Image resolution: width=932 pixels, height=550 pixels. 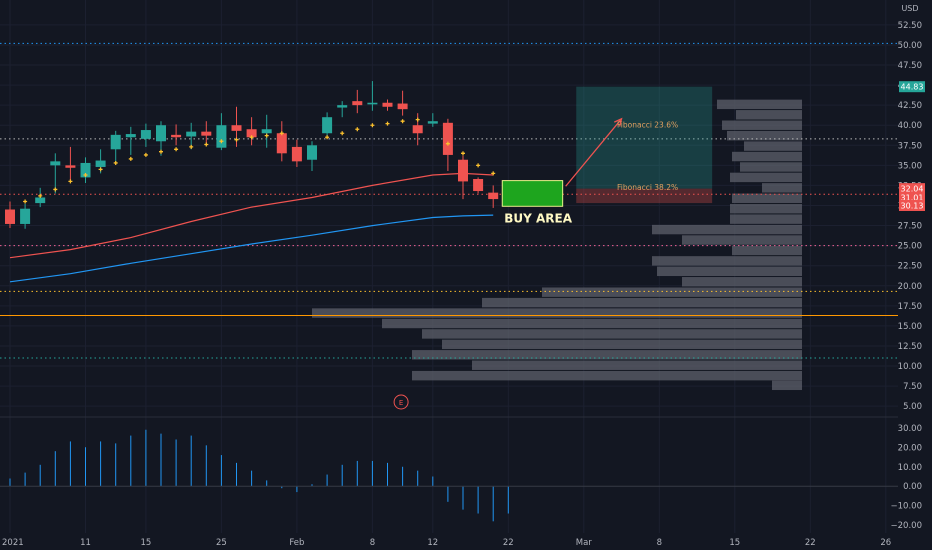 I want to click on time-tick-label: 8, so click(x=372, y=543).